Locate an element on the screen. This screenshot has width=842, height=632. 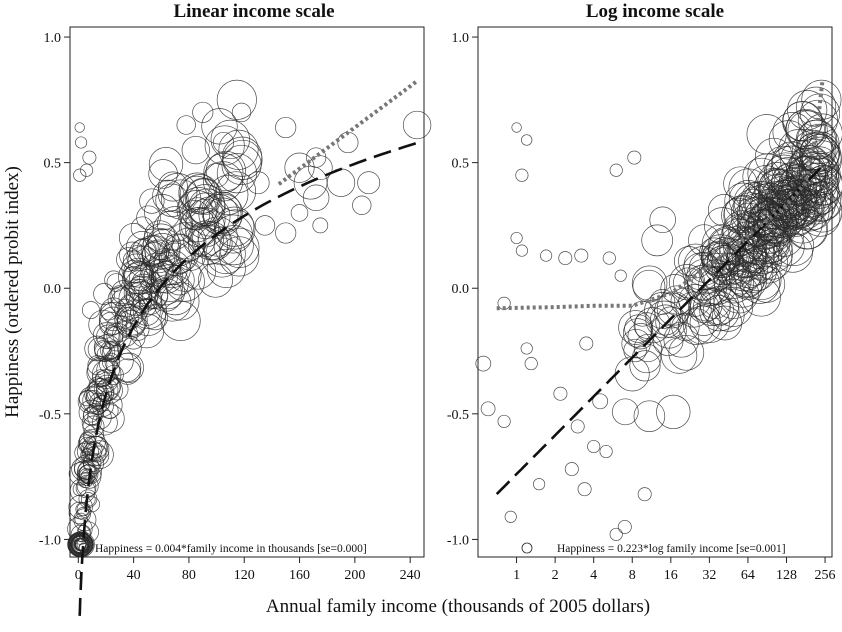
y-tick-label: 1.0 is located at coordinates (53, 38).